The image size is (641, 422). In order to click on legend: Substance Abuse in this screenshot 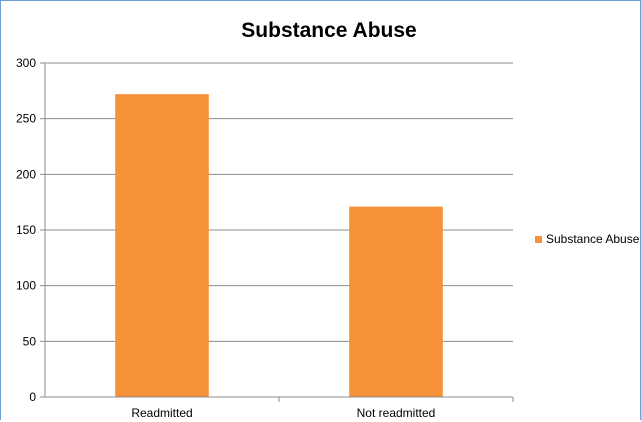, I will do `click(587, 239)`.